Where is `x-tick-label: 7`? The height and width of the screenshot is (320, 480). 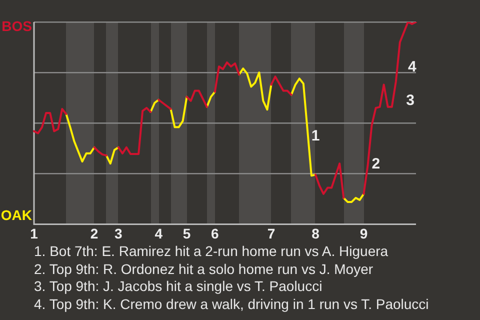
x-tick-label: 7 is located at coordinates (271, 233).